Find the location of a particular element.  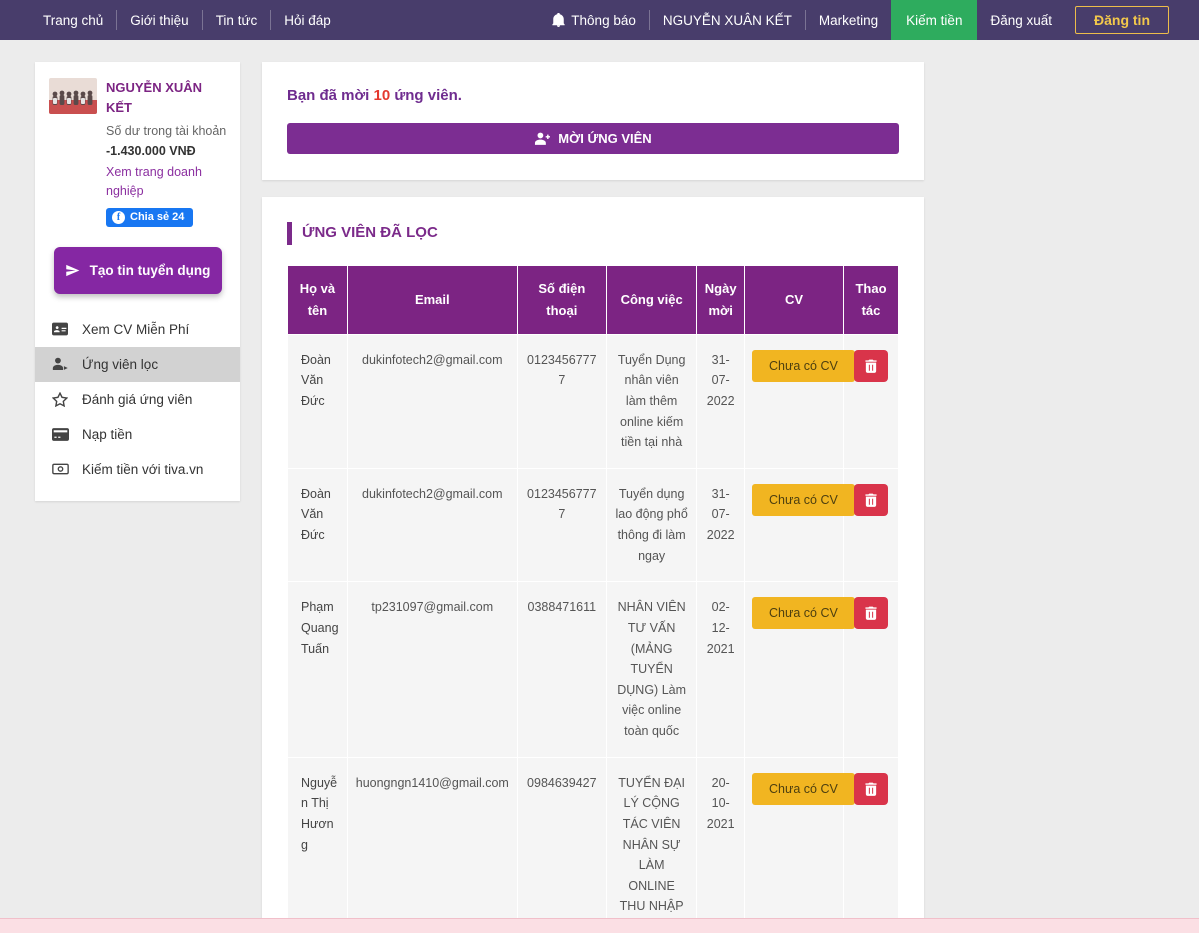

notifications-link: Thông báo is located at coordinates (594, 20).